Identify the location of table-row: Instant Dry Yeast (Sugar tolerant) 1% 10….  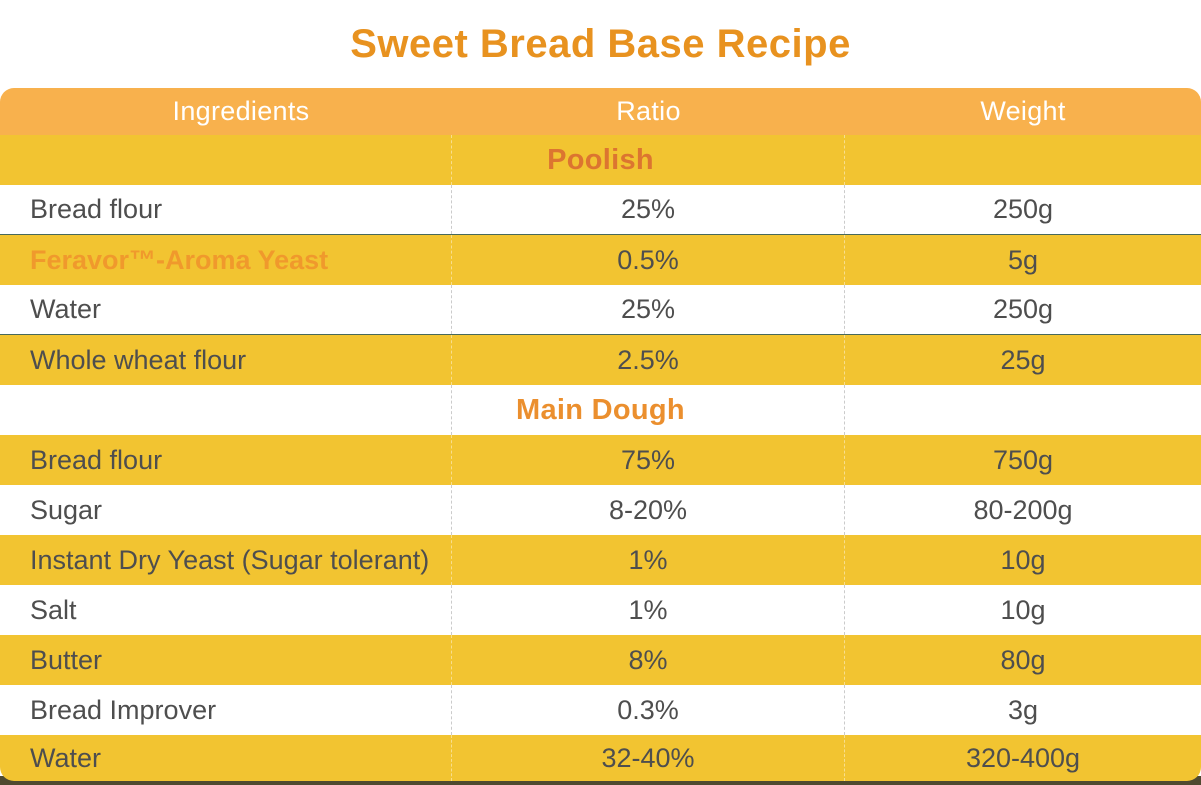
(600, 560).